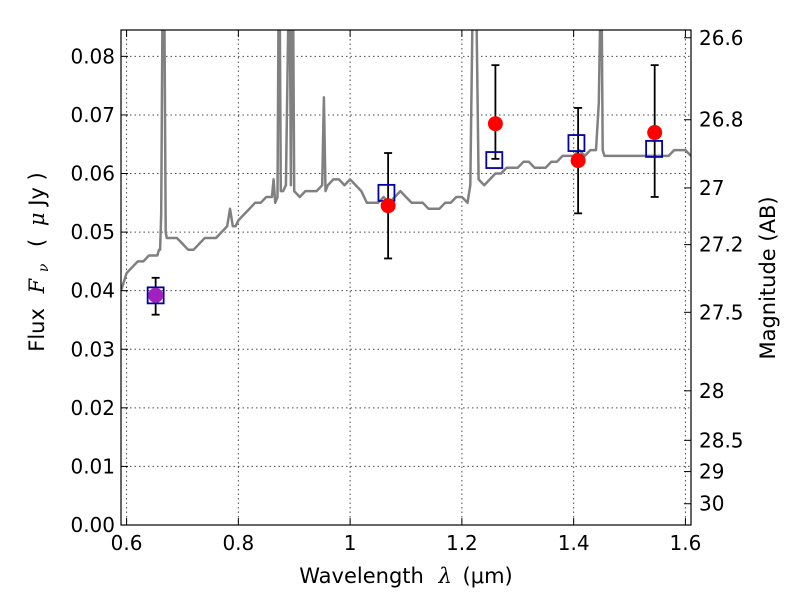 Image resolution: width=800 pixels, height=600 pixels. I want to click on y-axis-ticks: 0.00 0.01 0.02 0.03 0.04 0.05 0.06 0.07 0.08, so click(99, 290).